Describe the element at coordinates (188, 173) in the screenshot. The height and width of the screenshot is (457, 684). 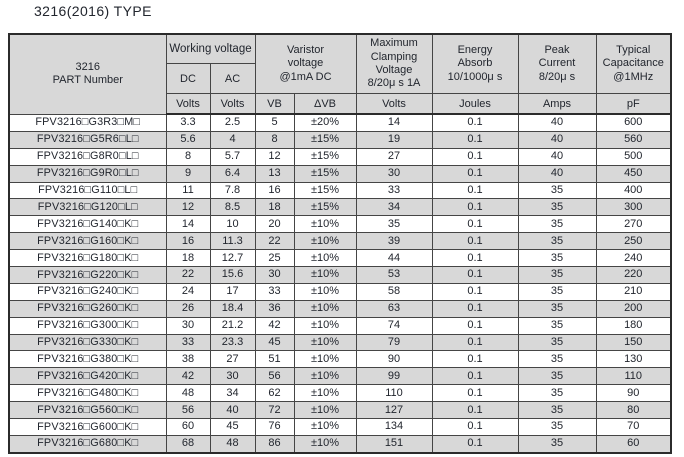
I see `cell-dc-volts: 9` at that location.